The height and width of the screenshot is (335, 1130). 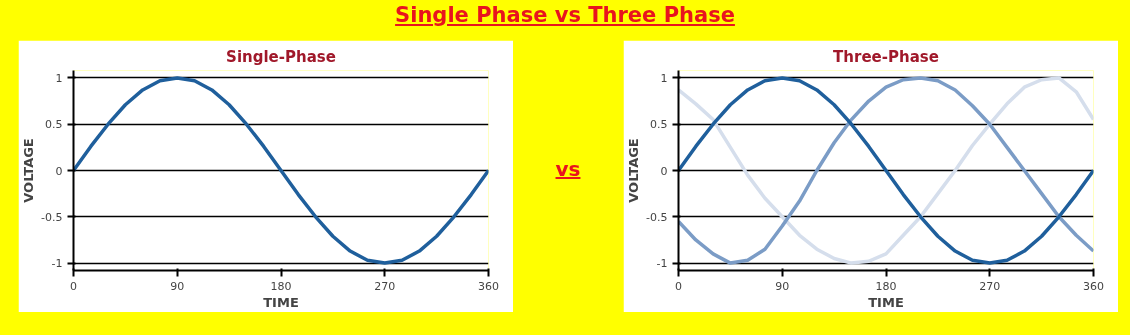 What do you see at coordinates (568, 169) in the screenshot?
I see `text: vs` at bounding box center [568, 169].